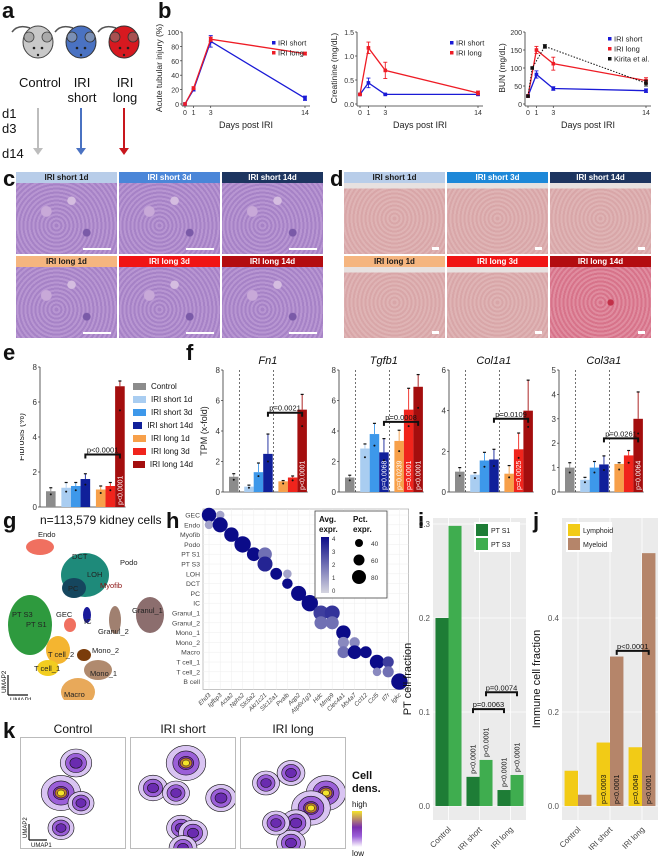 This screenshot has width=660, height=860. What do you see at coordinates (66, 261) in the screenshot?
I see `histology-tile-header: IRI long 1d` at bounding box center [66, 261].